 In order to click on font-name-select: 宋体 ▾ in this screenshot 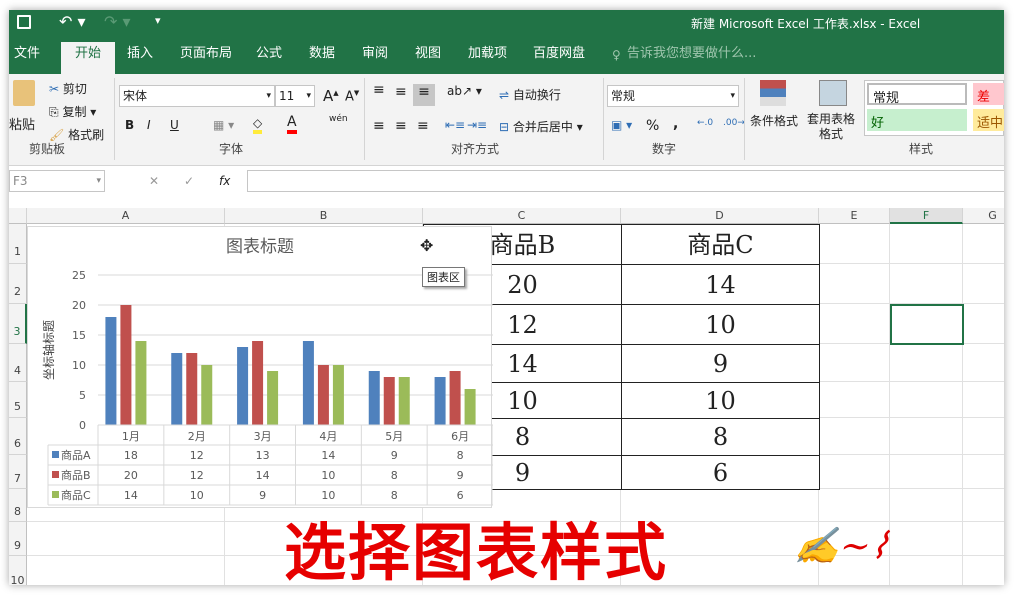, I will do `click(197, 96)`.